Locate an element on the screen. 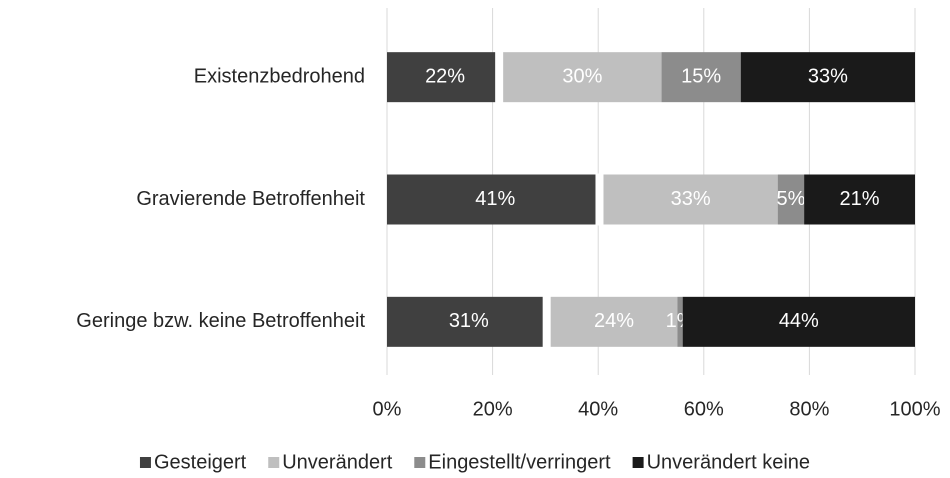 The height and width of the screenshot is (478, 950). value-label: 24% is located at coordinates (614, 321).